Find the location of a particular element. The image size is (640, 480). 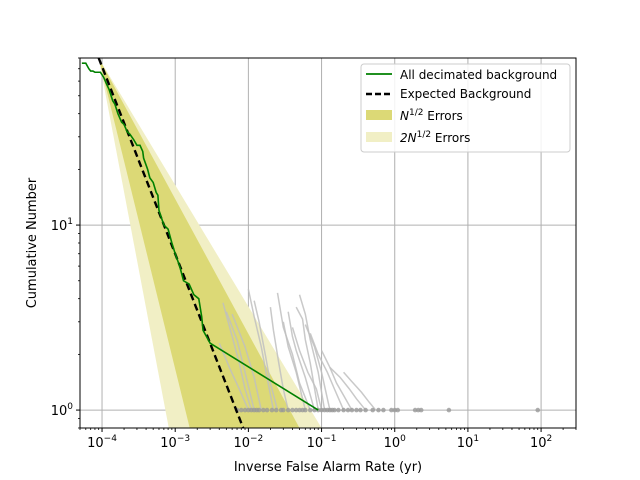

y-tick-label: 100 is located at coordinates (62, 410).